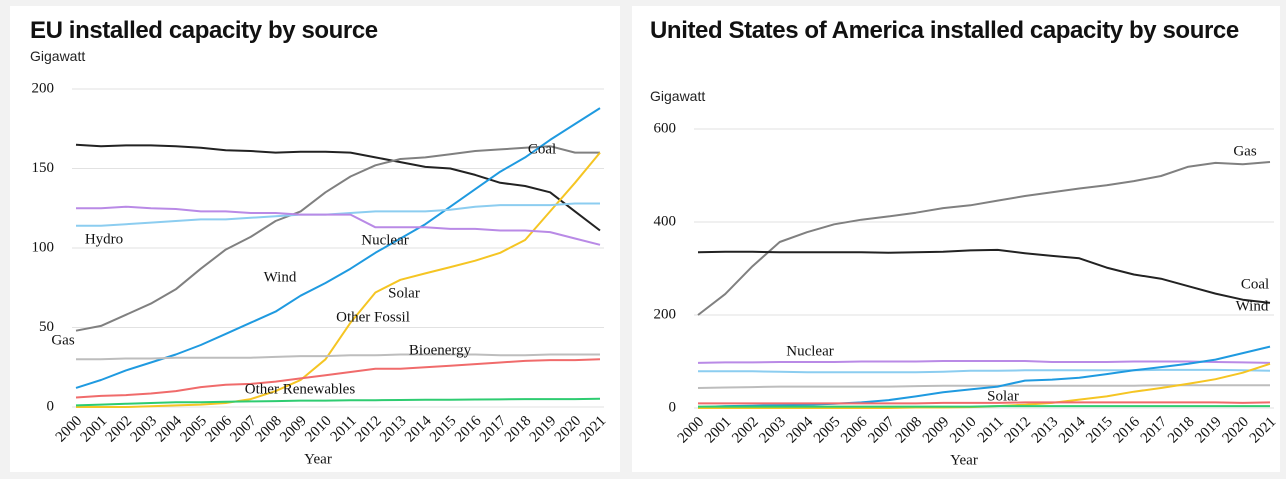 This screenshot has width=1286, height=479. What do you see at coordinates (665, 221) in the screenshot?
I see `y-tick-label: 400` at bounding box center [665, 221].